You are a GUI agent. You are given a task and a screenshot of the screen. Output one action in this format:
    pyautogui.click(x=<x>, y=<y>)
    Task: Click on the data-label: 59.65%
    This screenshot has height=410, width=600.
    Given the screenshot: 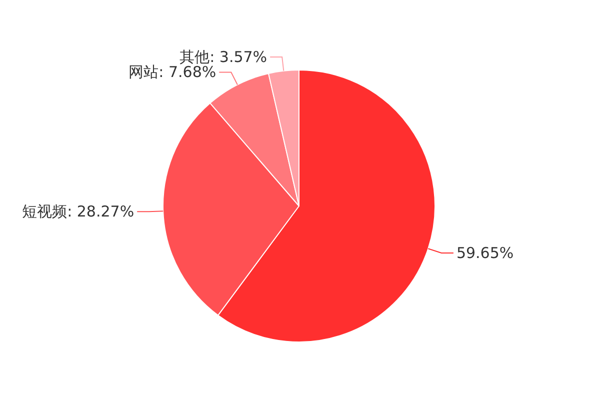 What is the action you would take?
    pyautogui.click(x=485, y=253)
    